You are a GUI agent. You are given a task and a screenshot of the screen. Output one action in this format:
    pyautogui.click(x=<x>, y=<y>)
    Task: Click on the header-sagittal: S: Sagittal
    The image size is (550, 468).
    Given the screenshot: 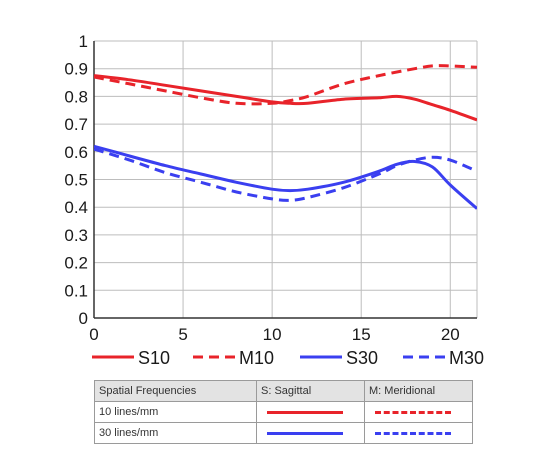 What is the action you would take?
    pyautogui.click(x=310, y=391)
    